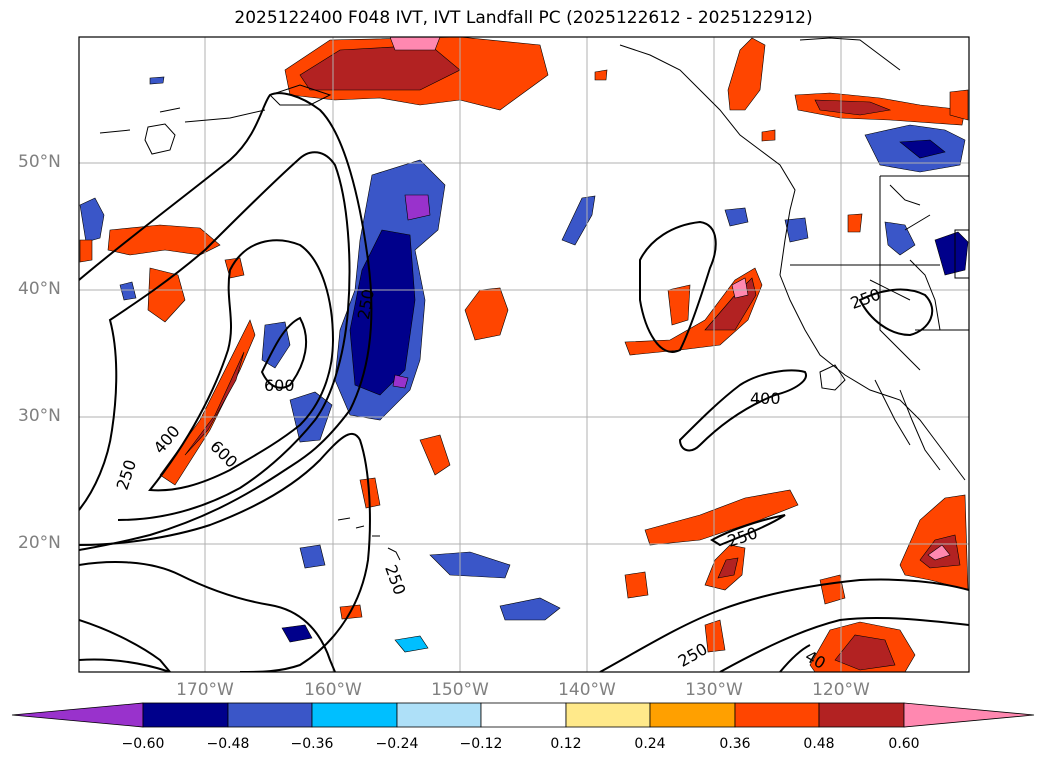 This screenshot has width=1047, height=765. What do you see at coordinates (765, 398) in the screenshot?
I see `contour-label: 400` at bounding box center [765, 398].